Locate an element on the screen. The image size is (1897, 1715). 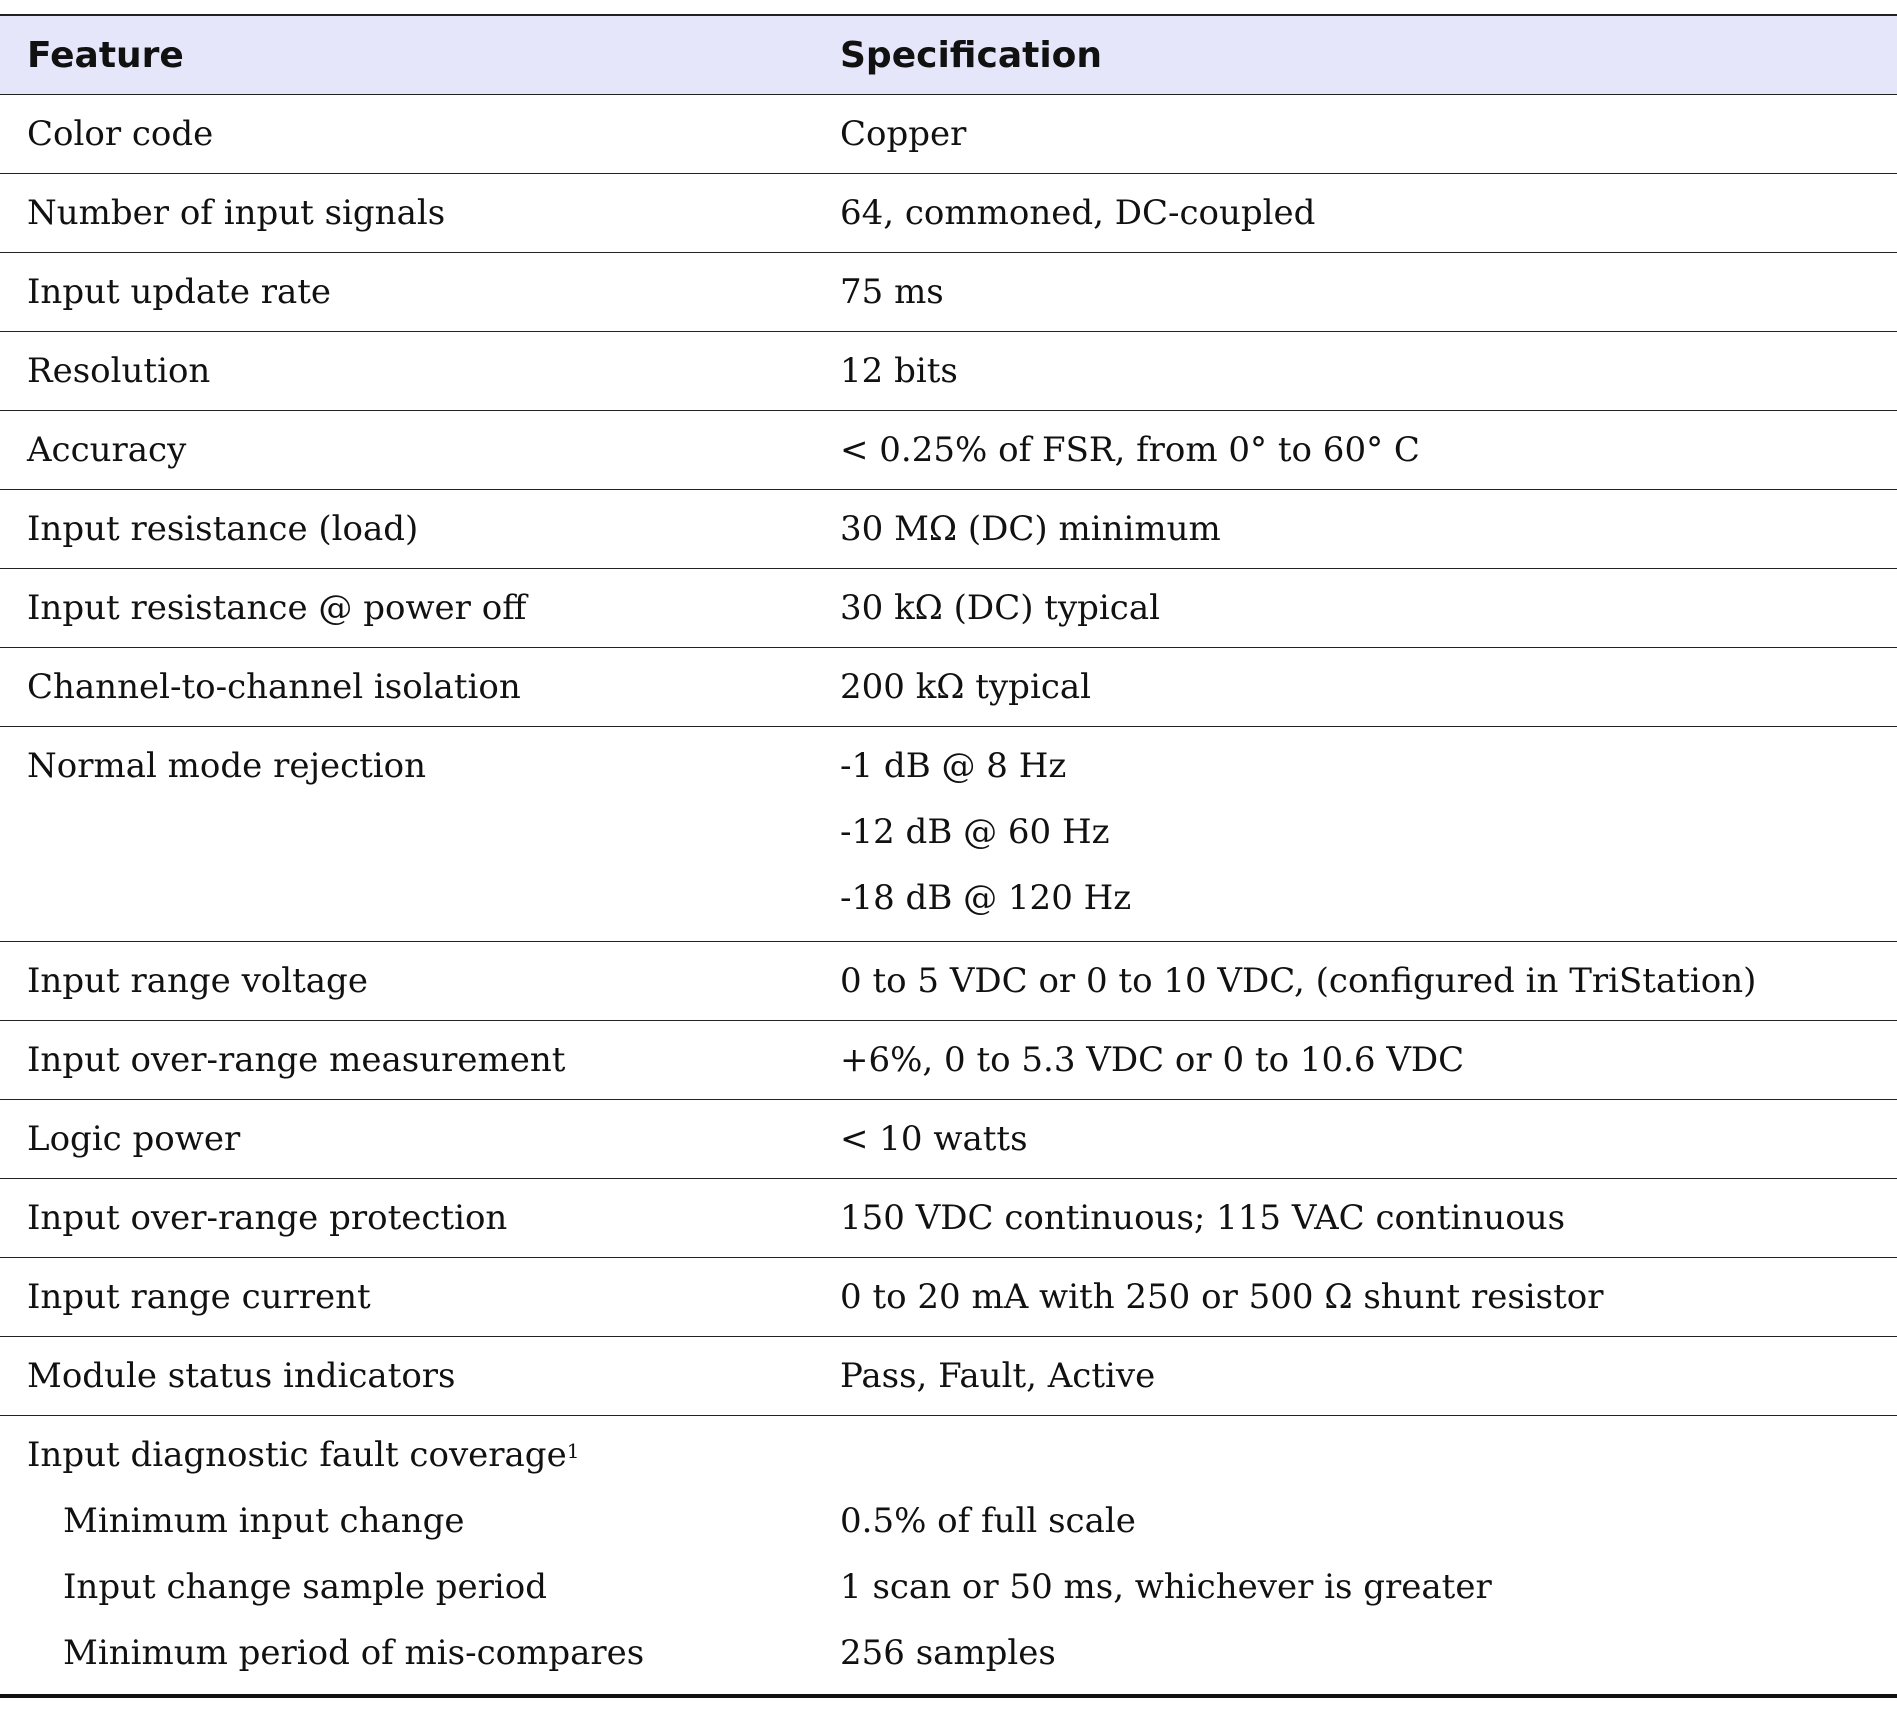
table-row: Color code Copper is located at coordinates (948, 134).